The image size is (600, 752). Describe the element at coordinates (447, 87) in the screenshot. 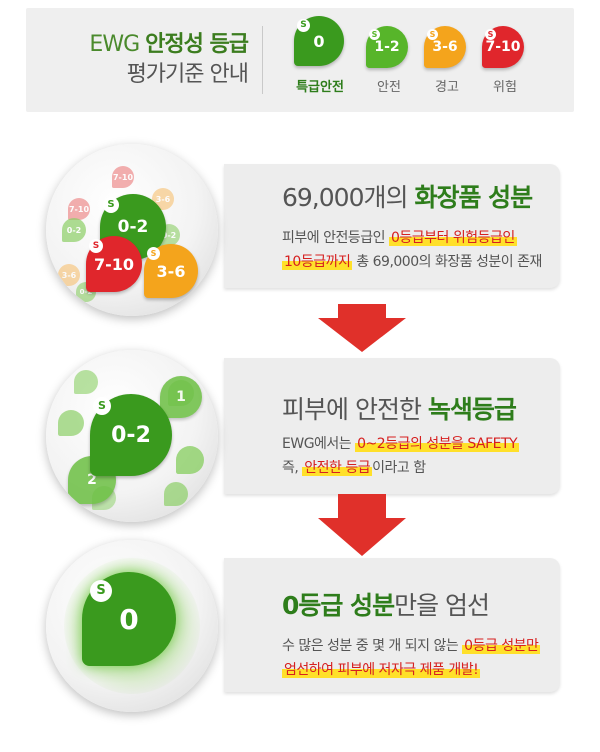

I see `legend-label-3-6: 경고` at that location.